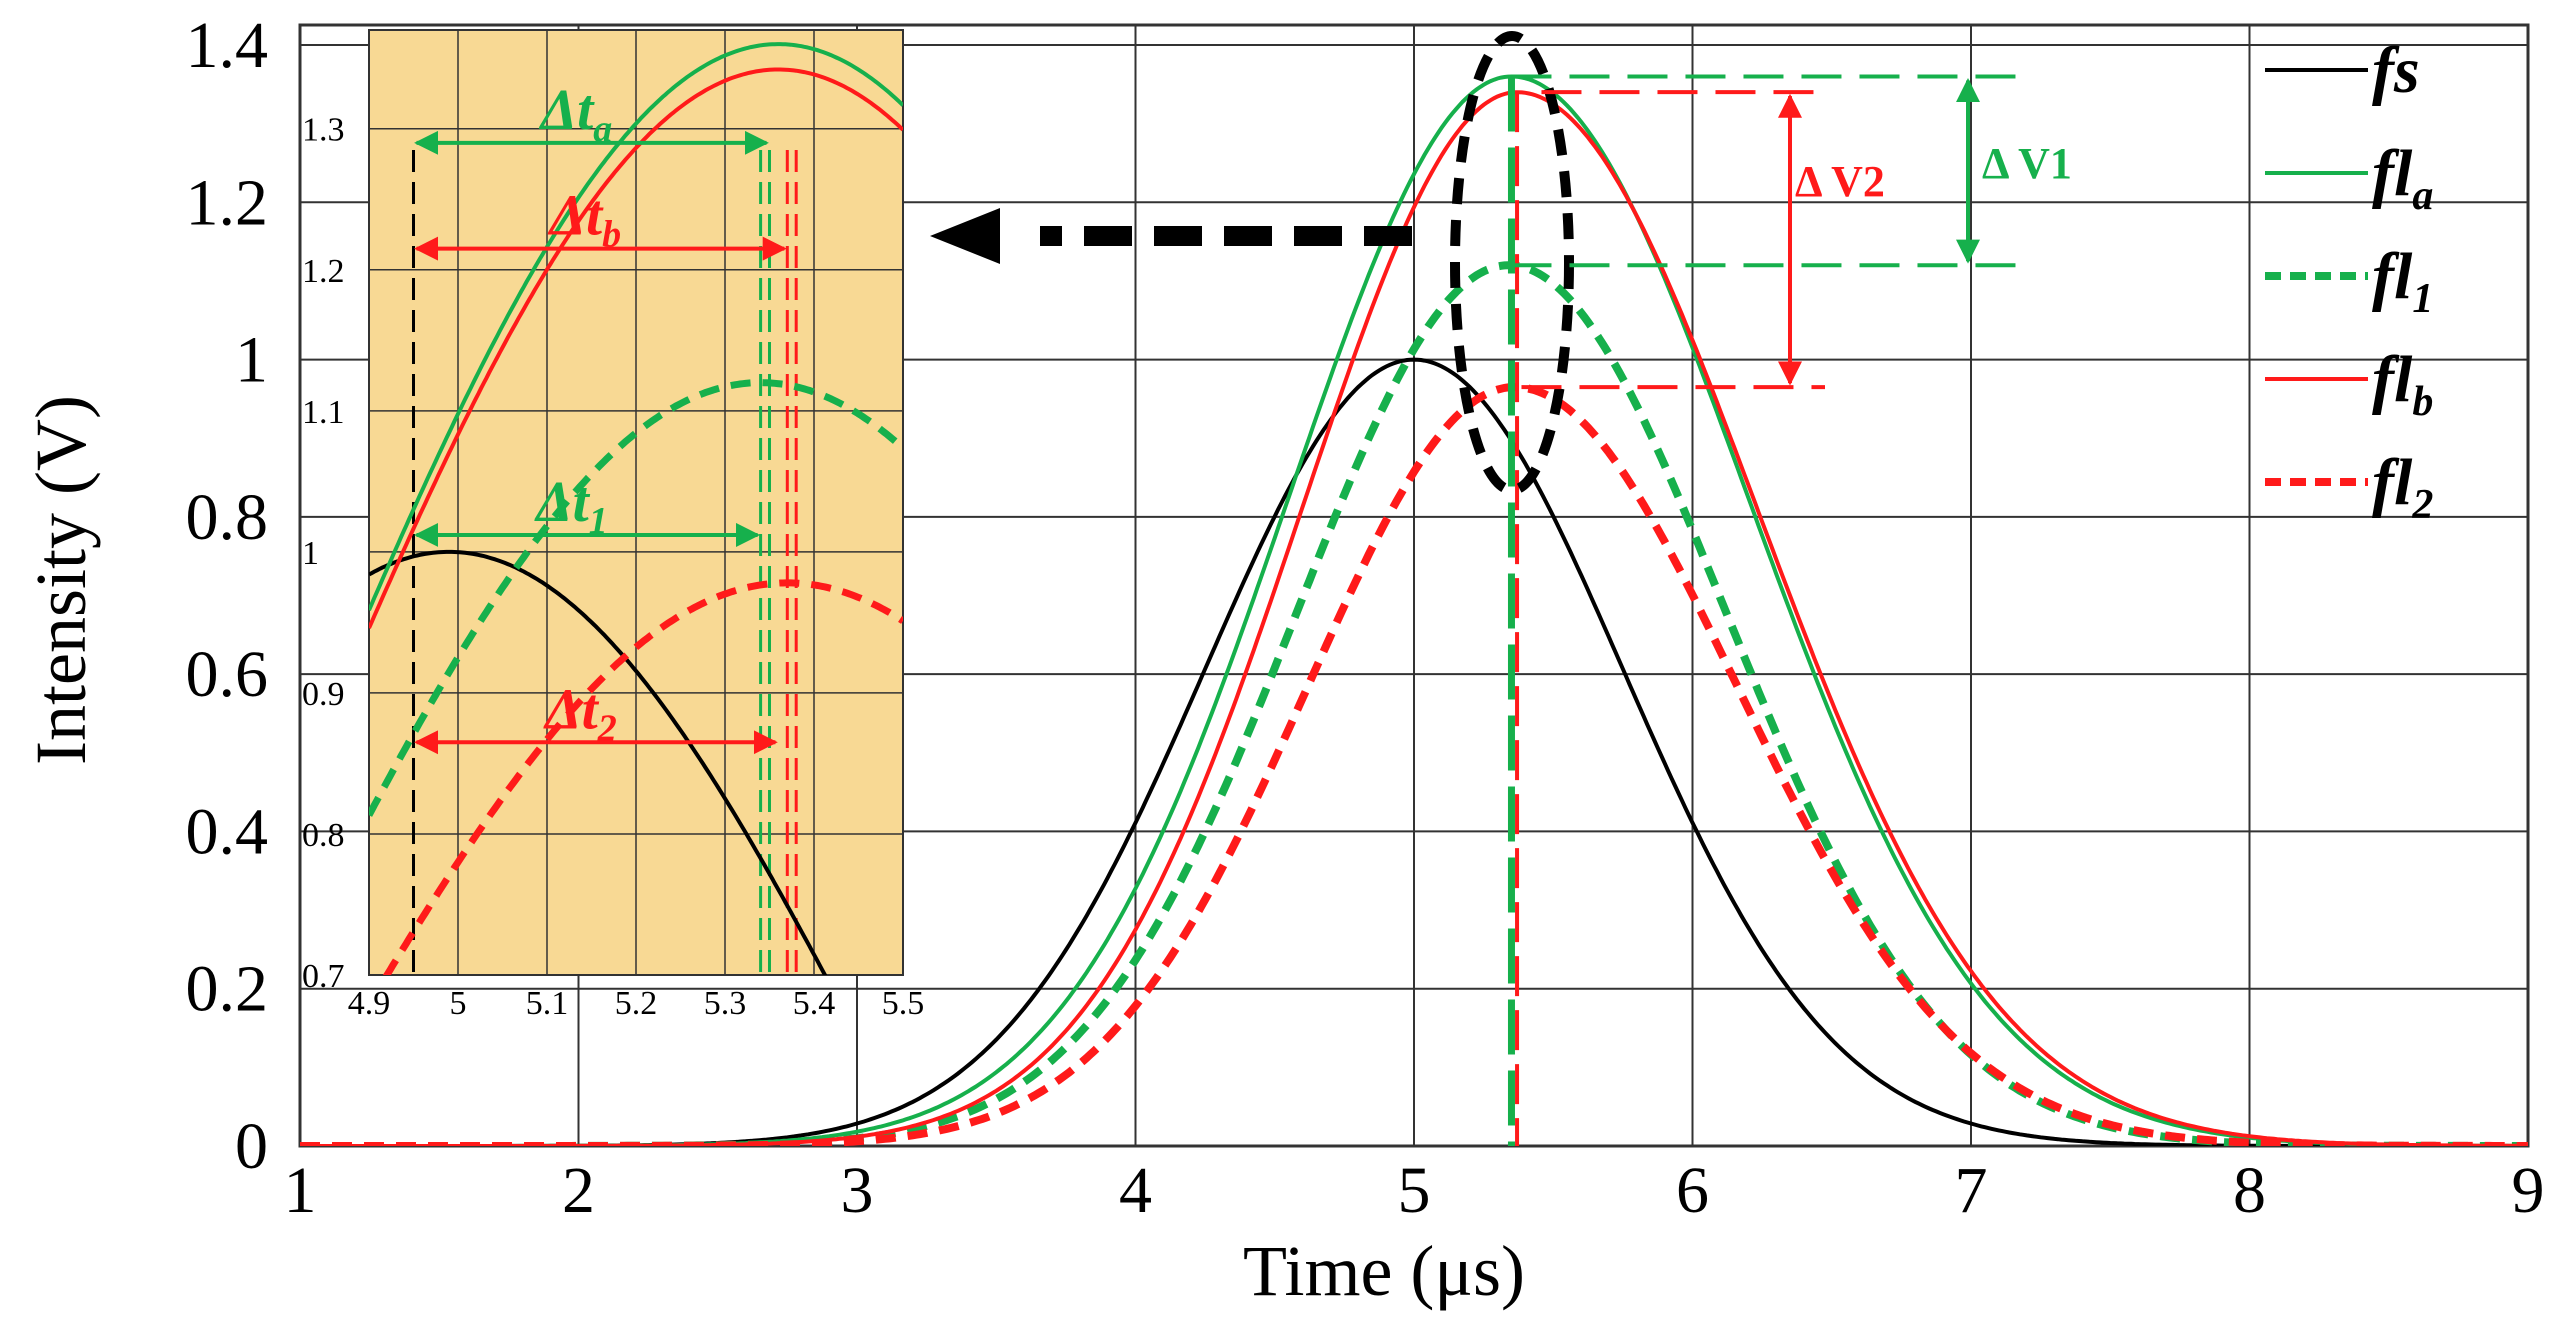 The image size is (2549, 1336). I want to click on inset-y-tick-label: 1.2, so click(323, 271).